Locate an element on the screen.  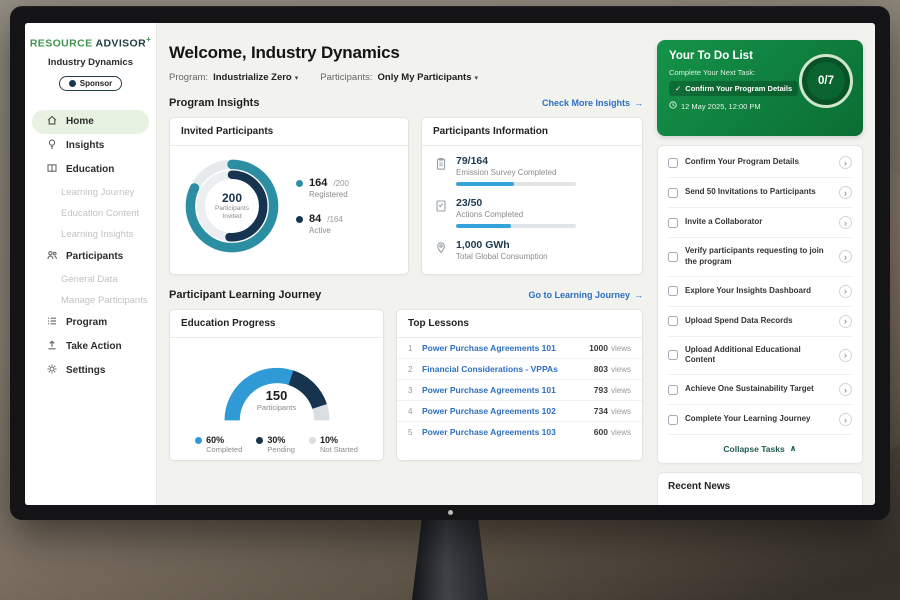
people-icon is located at coordinates (52, 256).